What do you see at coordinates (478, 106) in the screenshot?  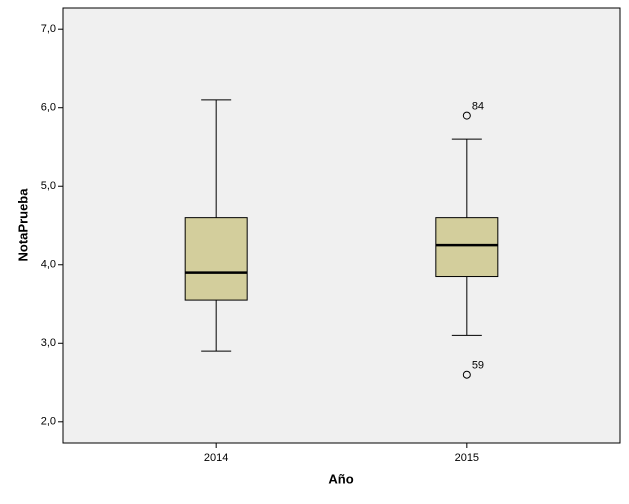 I see `outlier-label: 84` at bounding box center [478, 106].